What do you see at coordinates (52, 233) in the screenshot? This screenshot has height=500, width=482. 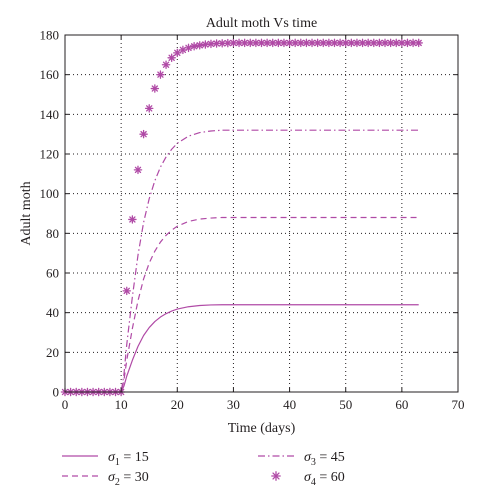 I see `y-tick-label: 80` at bounding box center [52, 233].